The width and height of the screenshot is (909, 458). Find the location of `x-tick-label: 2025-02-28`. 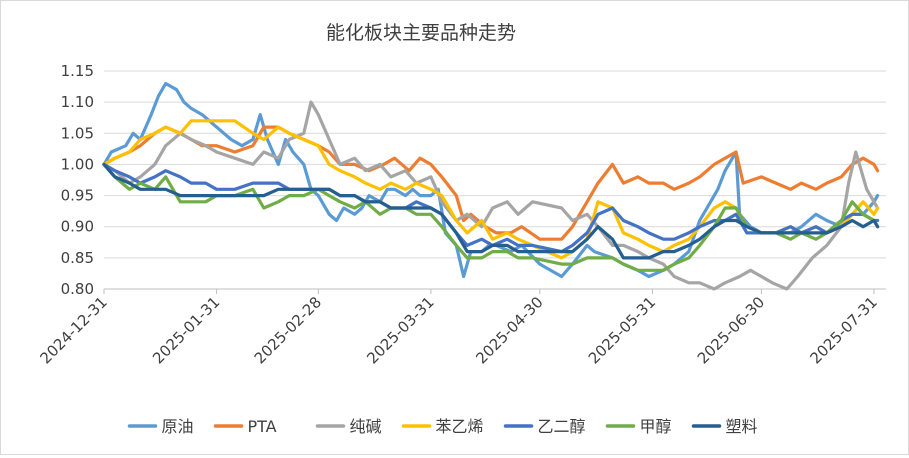

x-tick-label: 2025-02-28 is located at coordinates (288, 330).